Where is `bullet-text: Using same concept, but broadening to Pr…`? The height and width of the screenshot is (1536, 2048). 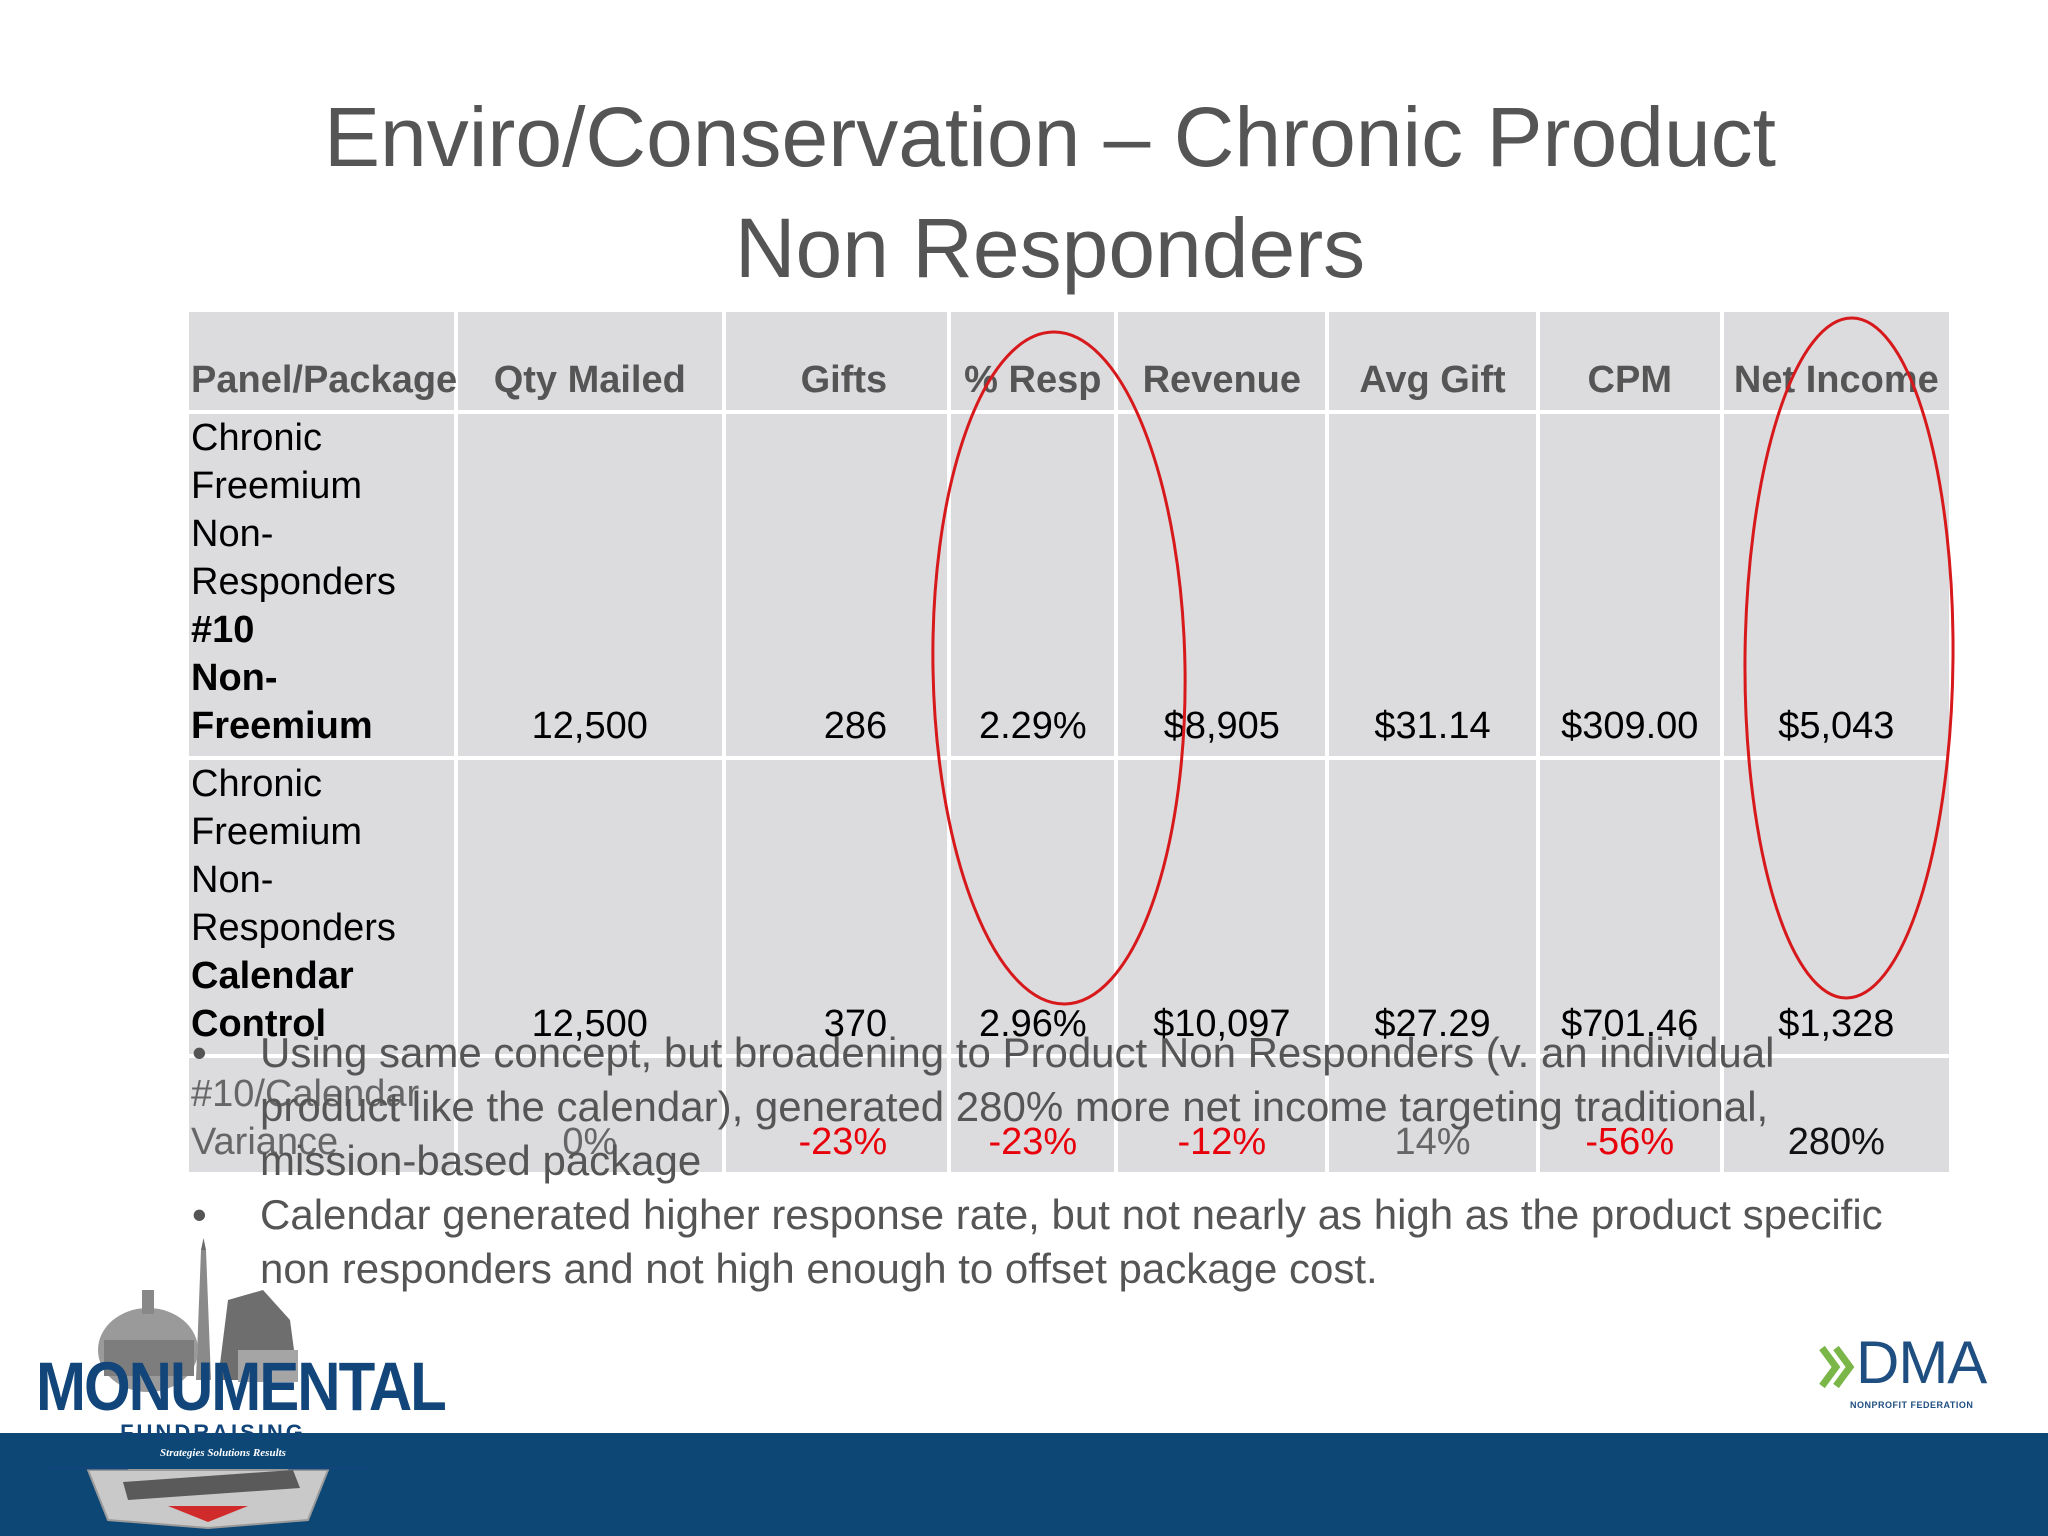 bullet-text: Using same concept, but broadening to Pr… is located at coordinates (1017, 1106).